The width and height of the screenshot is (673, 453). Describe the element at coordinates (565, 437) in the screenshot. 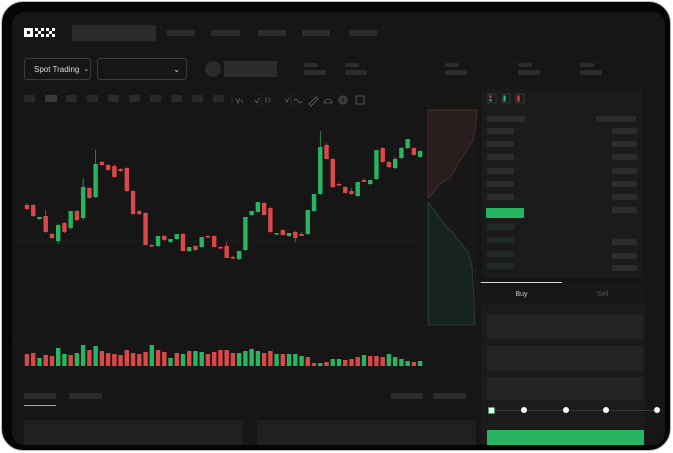

I see `buy-submit-button` at that location.